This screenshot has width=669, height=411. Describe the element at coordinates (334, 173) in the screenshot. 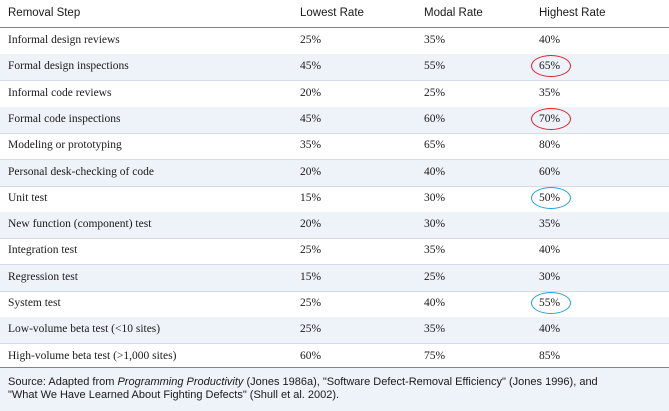

I see `table-row: Personal desk-checking of code 20% 40% 60%` at that location.